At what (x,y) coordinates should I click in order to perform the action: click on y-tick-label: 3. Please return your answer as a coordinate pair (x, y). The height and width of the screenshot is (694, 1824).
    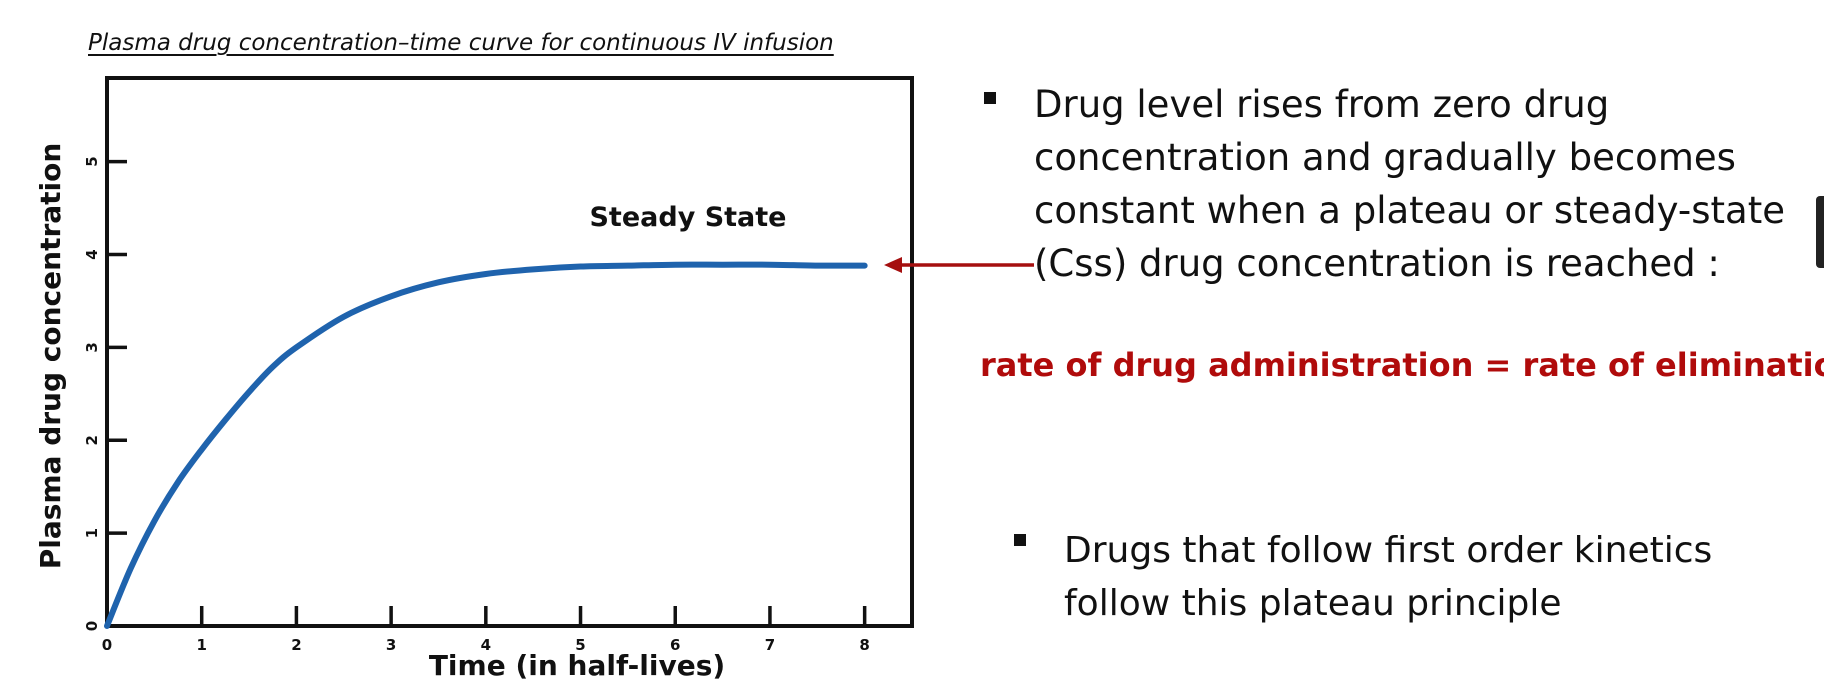
    Looking at the image, I should click on (92, 347).